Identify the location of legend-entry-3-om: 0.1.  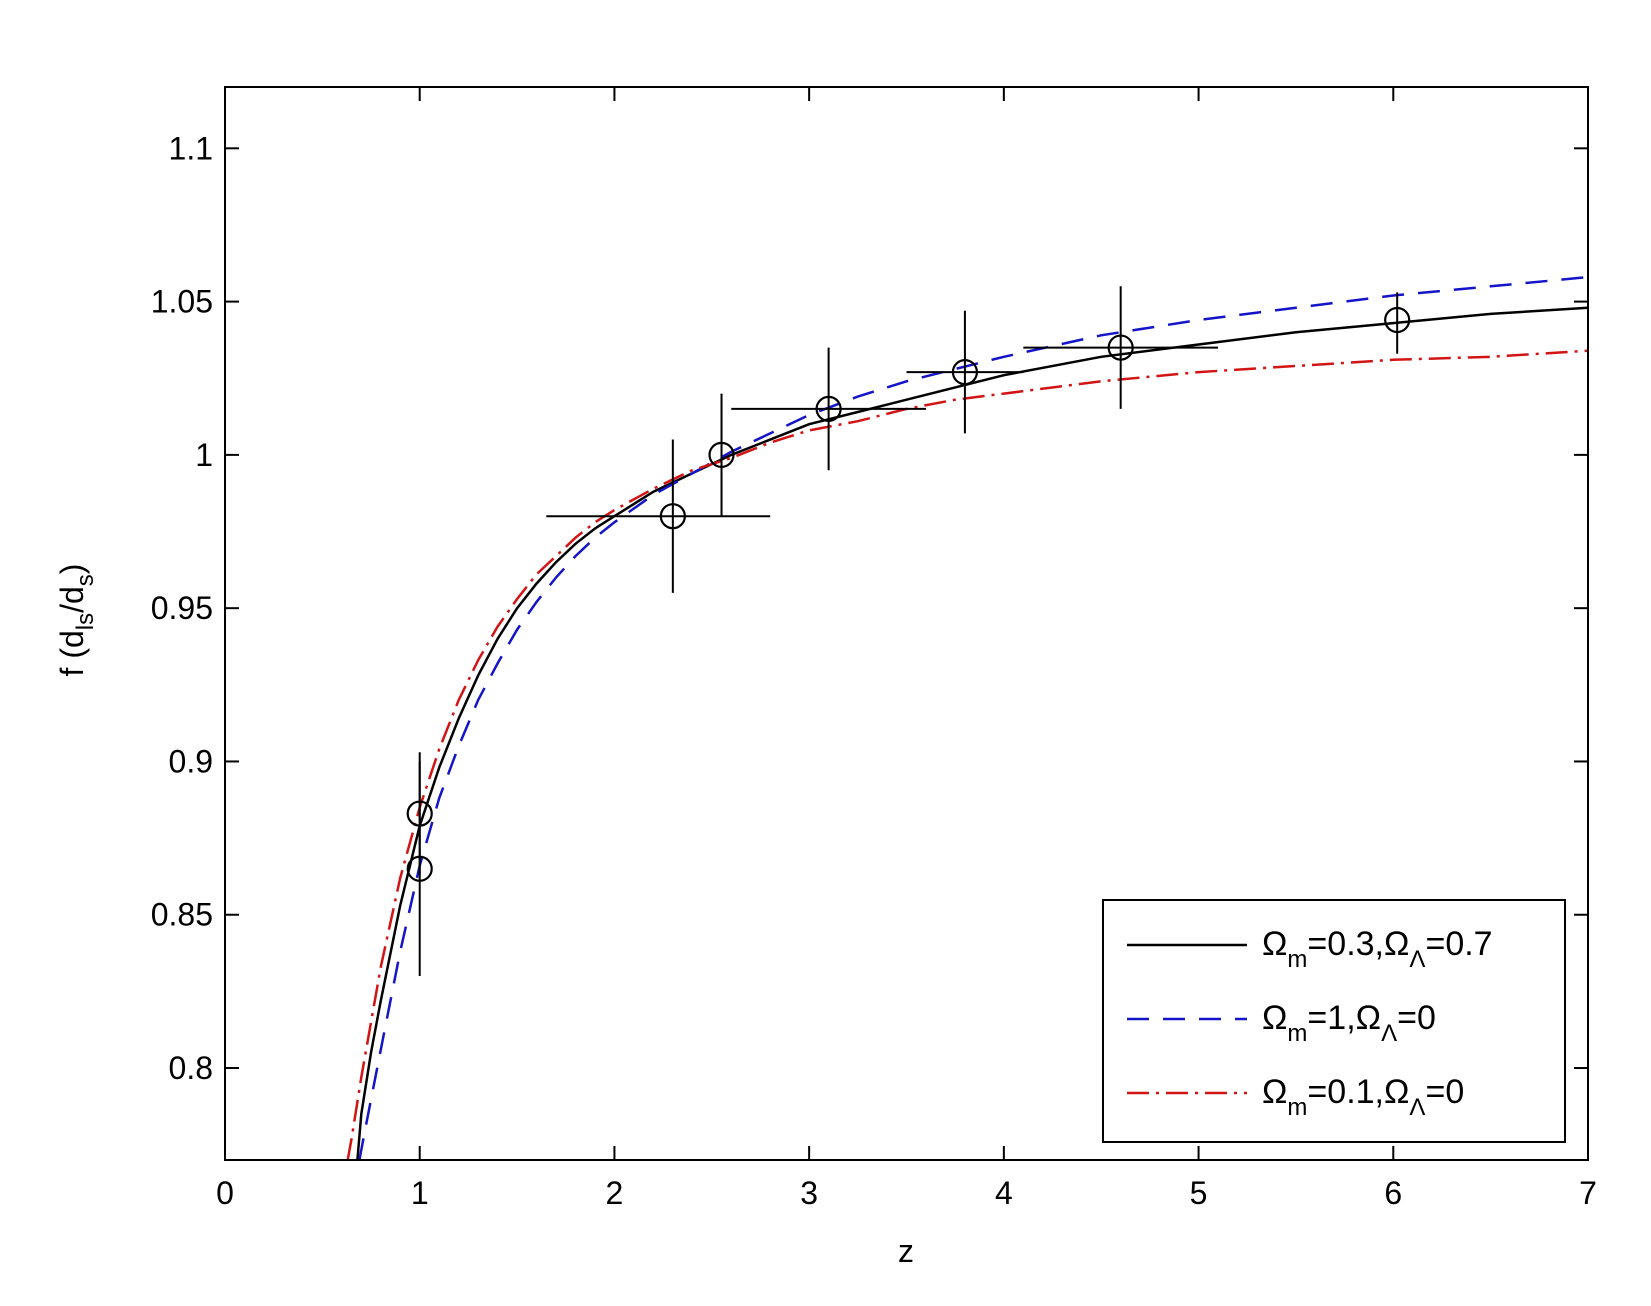
(1350, 1092).